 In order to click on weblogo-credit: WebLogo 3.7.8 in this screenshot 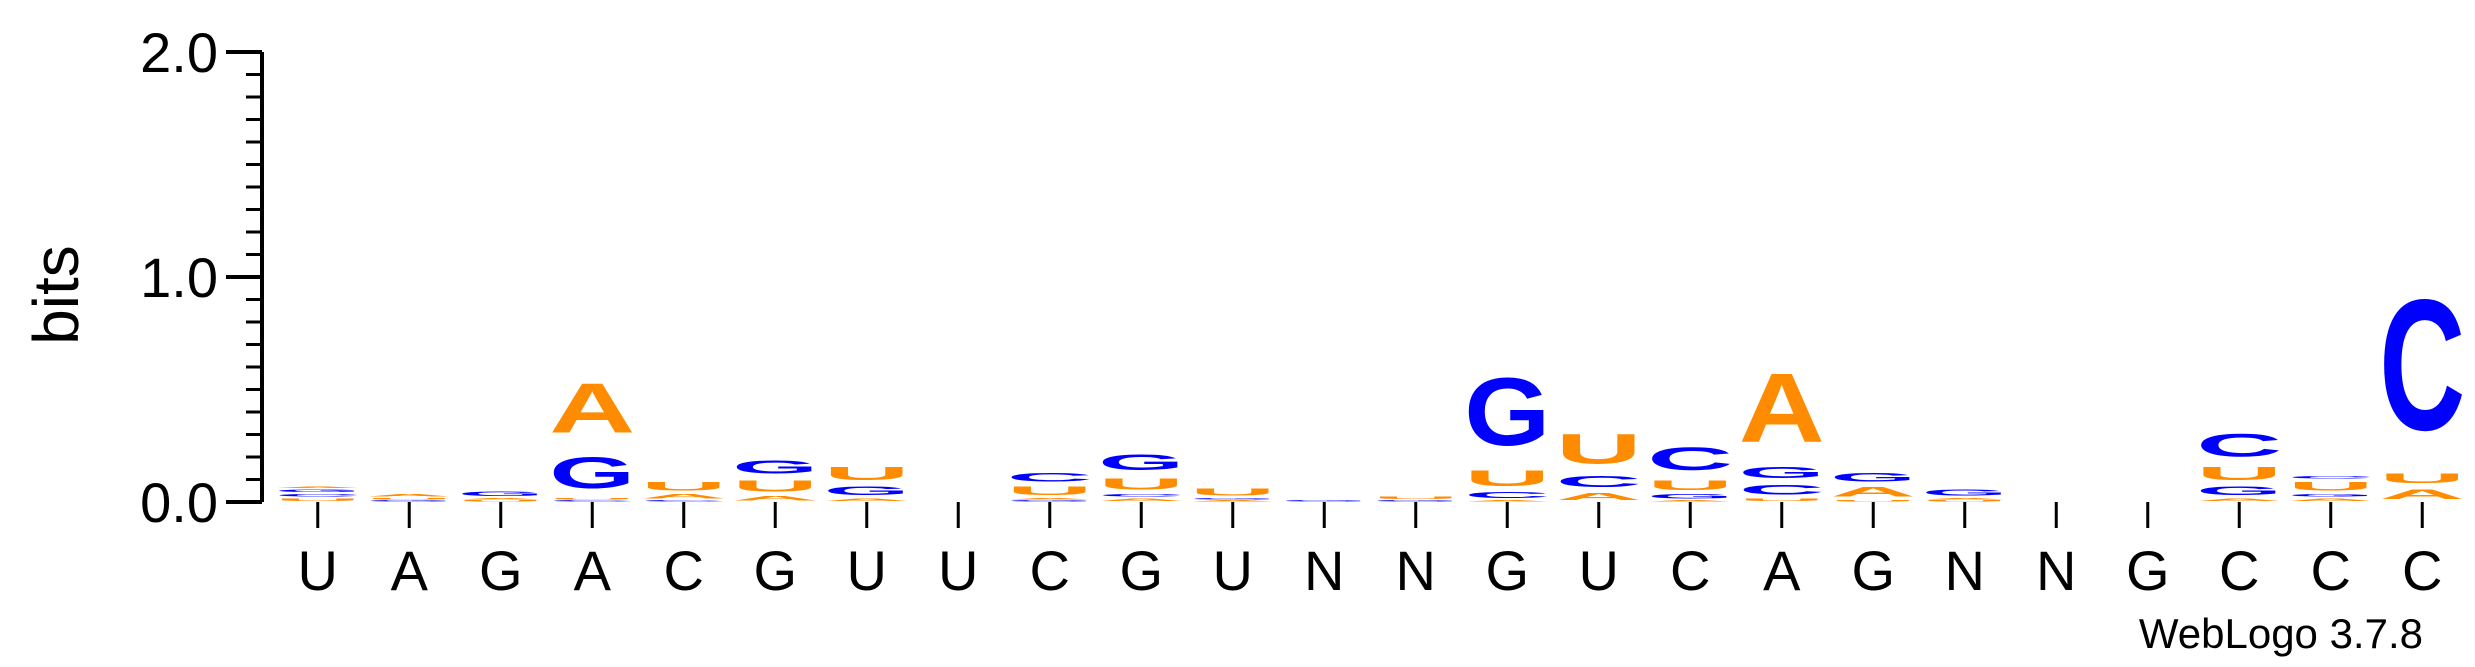, I will do `click(2281, 633)`.